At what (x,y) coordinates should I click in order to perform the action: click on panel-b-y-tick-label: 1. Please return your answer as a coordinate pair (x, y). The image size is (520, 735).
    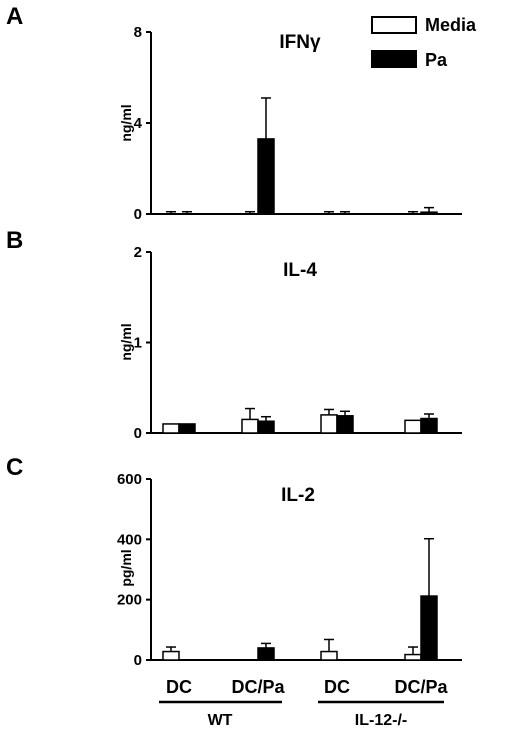
    Looking at the image, I should click on (138, 343).